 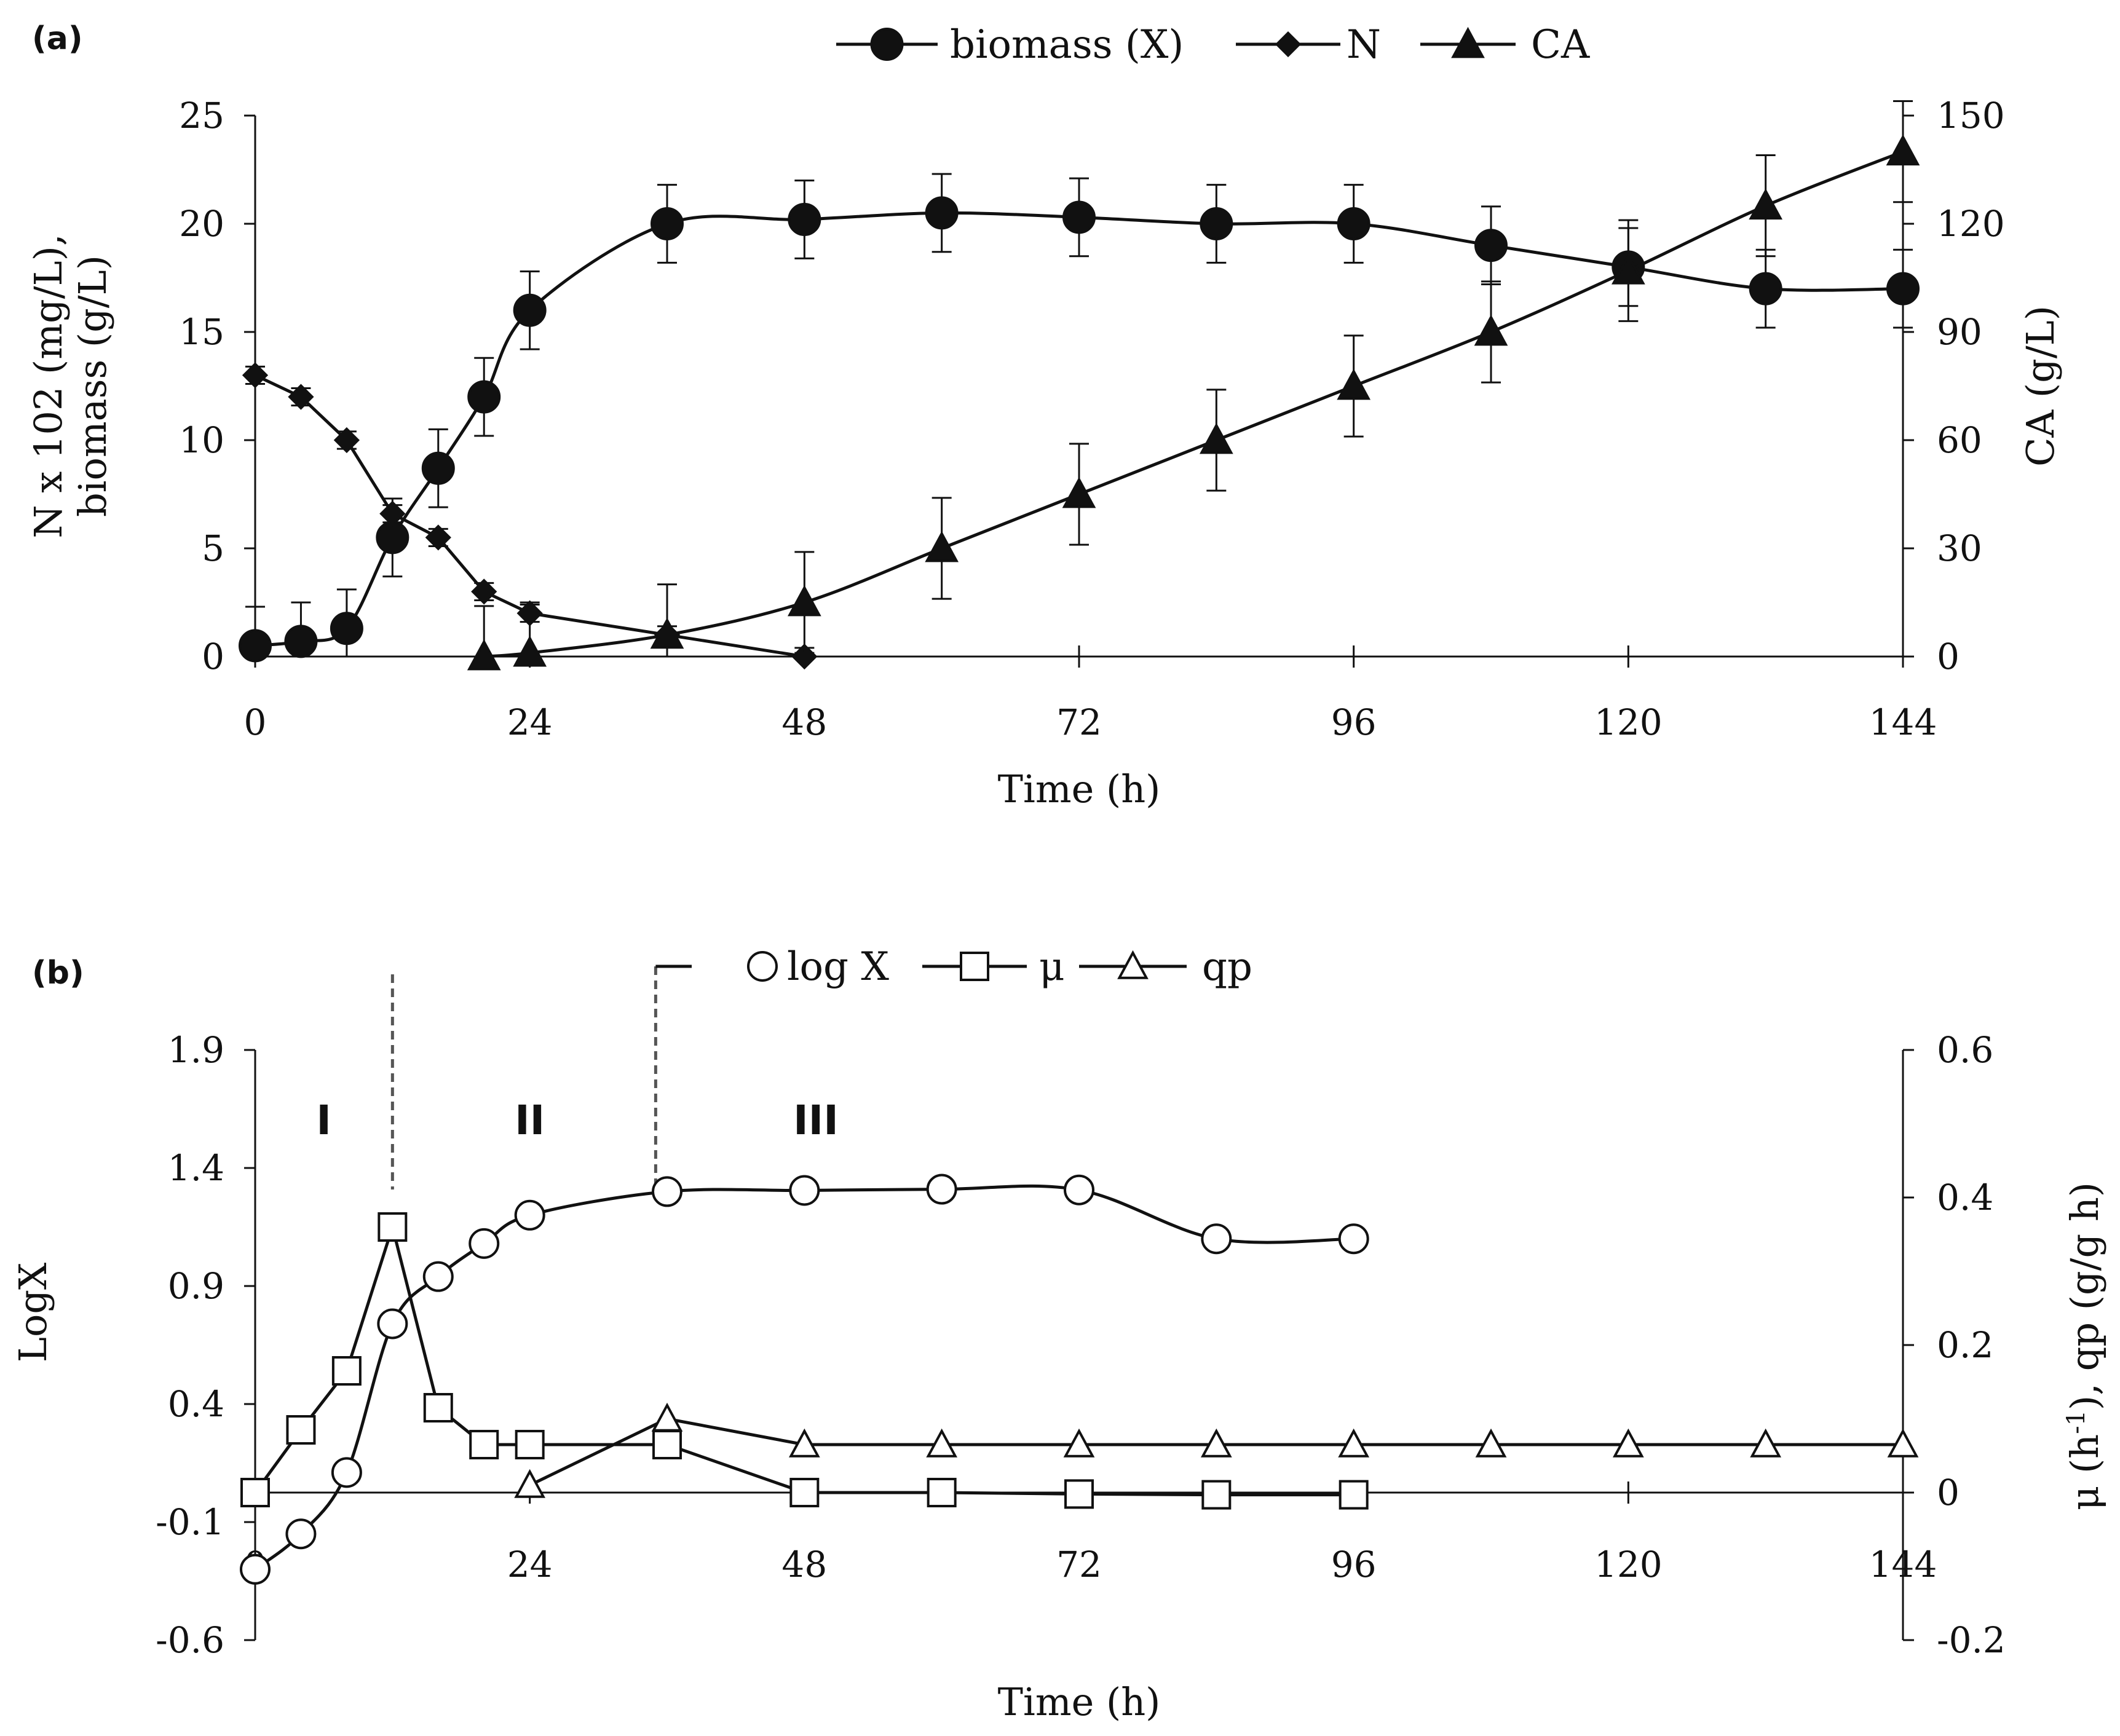 What do you see at coordinates (1903, 722) in the screenshot?
I see `x-tick-label: 144` at bounding box center [1903, 722].